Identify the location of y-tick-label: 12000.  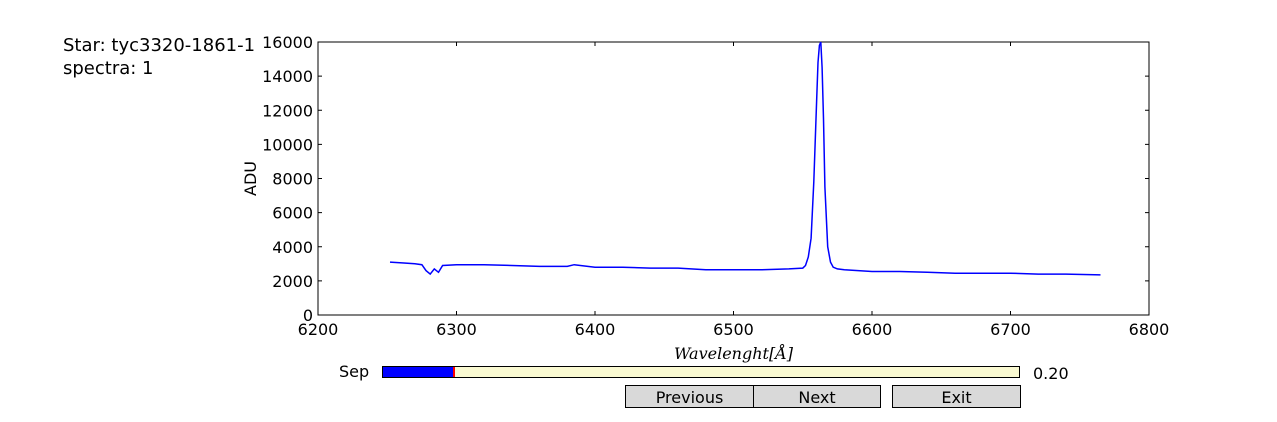
(287, 110).